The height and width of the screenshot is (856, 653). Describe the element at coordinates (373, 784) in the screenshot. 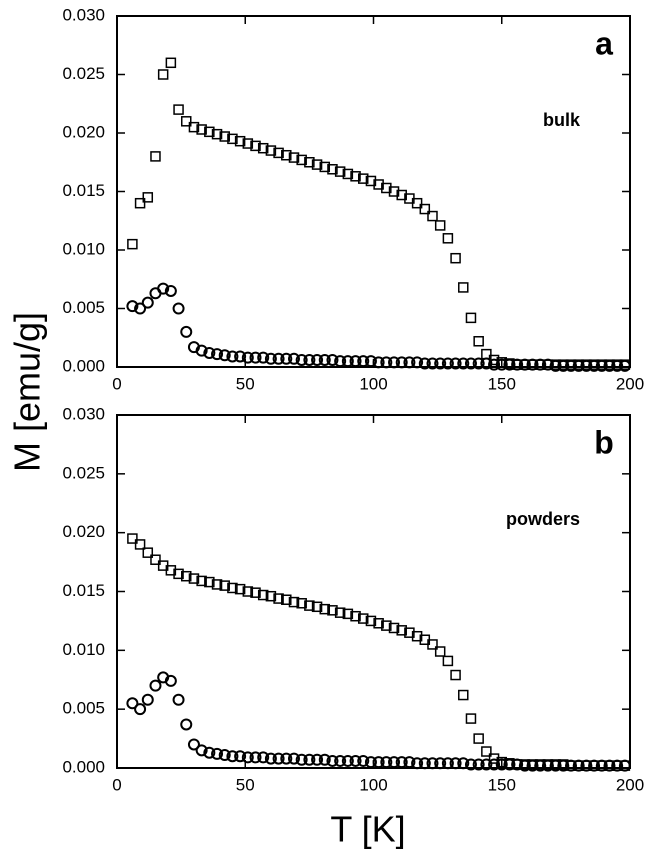

I see `x-tick-label: 100` at that location.